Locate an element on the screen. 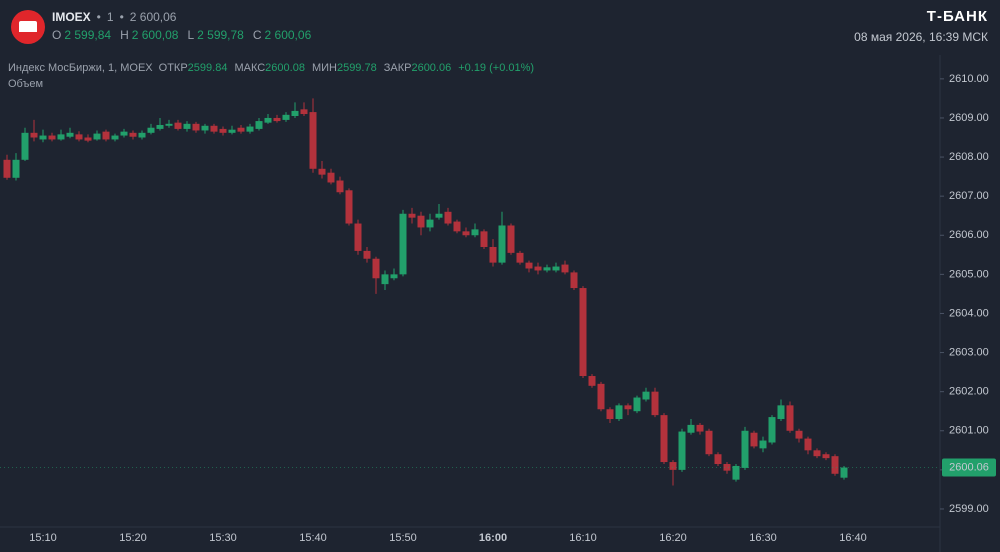  x-tick-label: 15:10 is located at coordinates (43, 538).